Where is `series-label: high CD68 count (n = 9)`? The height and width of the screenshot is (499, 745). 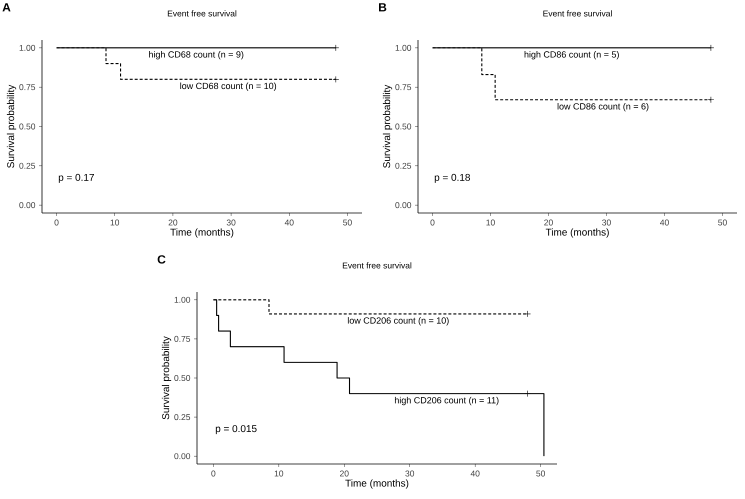 series-label: high CD68 count (n = 9) is located at coordinates (196, 55).